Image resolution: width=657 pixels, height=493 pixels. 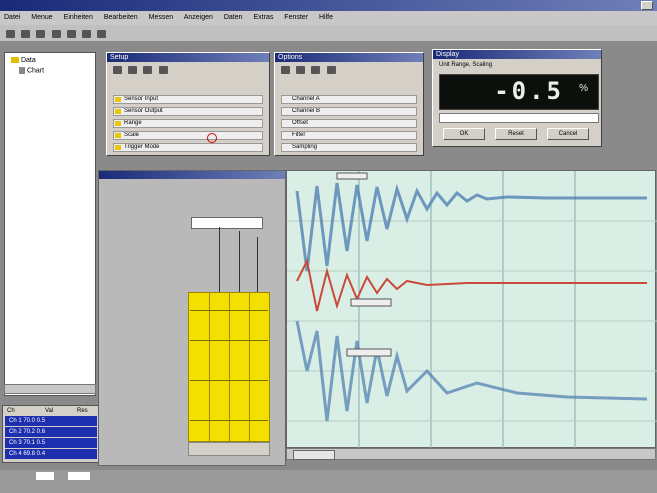 What do you see at coordinates (296, 17) in the screenshot?
I see `menu-item: Fenster` at bounding box center [296, 17].